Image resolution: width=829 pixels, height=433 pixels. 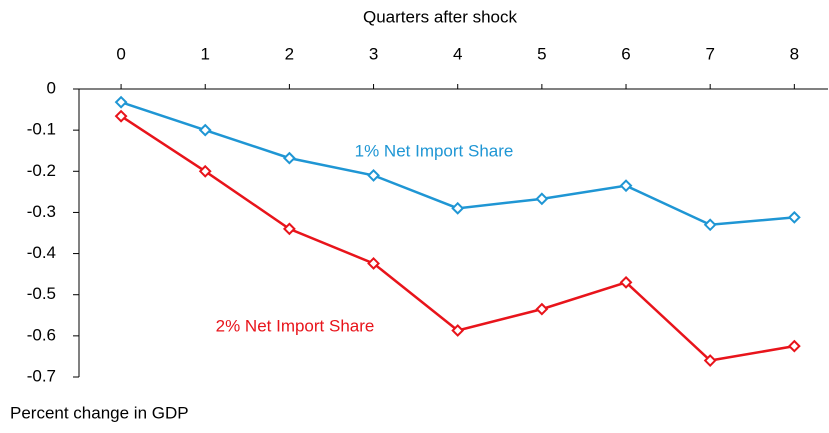 I want to click on x-tick-label: 4, so click(x=457, y=53).